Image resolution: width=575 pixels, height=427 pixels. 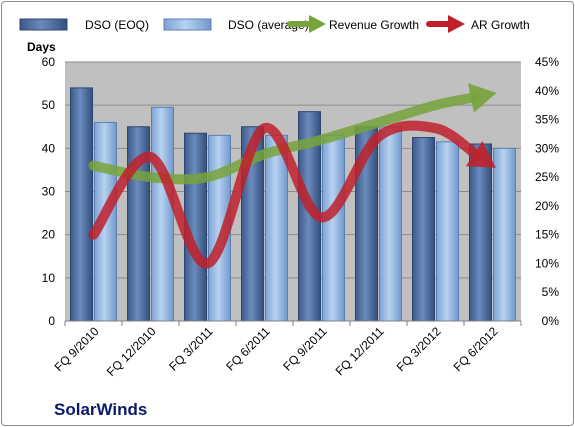 What do you see at coordinates (547, 120) in the screenshot?
I see `y2-tick-label: 35%` at bounding box center [547, 120].